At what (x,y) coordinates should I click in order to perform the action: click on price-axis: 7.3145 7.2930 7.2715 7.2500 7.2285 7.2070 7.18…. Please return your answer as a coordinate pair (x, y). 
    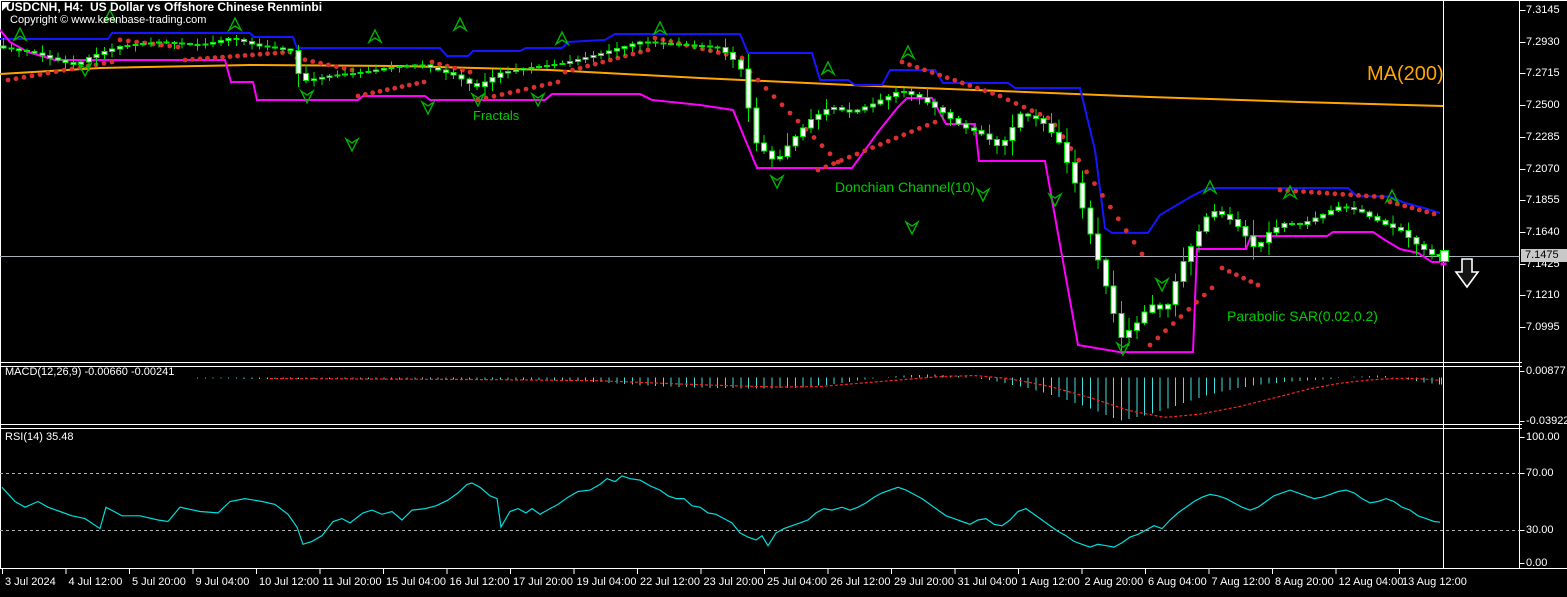
    Looking at the image, I should click on (1543, 284).